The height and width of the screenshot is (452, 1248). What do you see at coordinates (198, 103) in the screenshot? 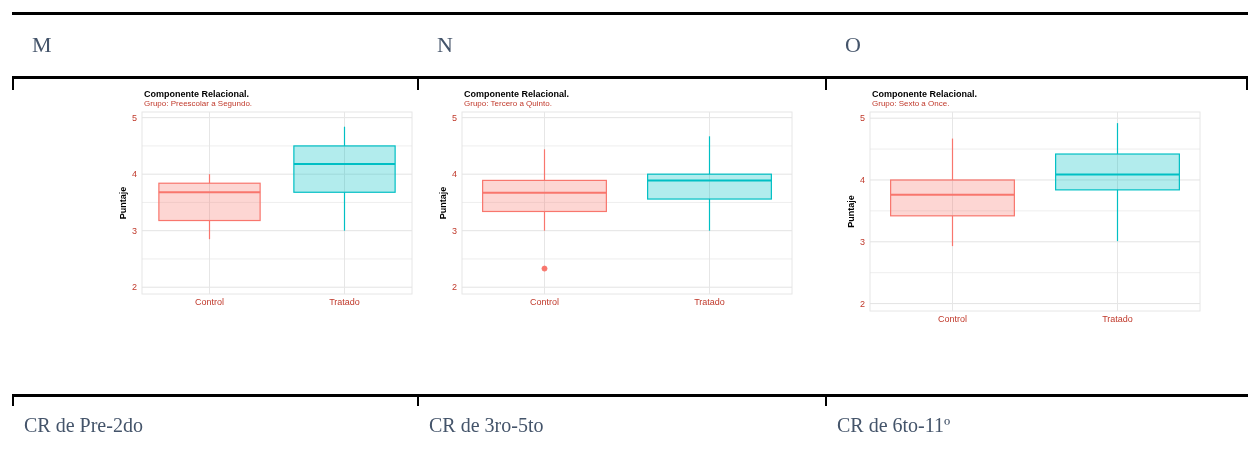
I see `chart-subtitle: Grupo: Preescolar a Segundo.` at bounding box center [198, 103].